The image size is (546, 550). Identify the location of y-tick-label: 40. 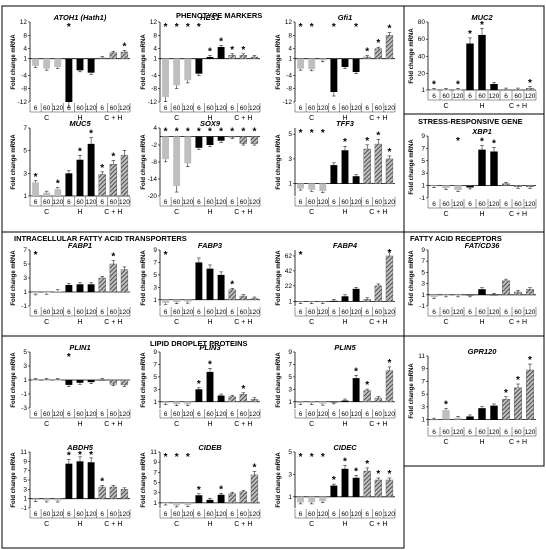
(422, 56).